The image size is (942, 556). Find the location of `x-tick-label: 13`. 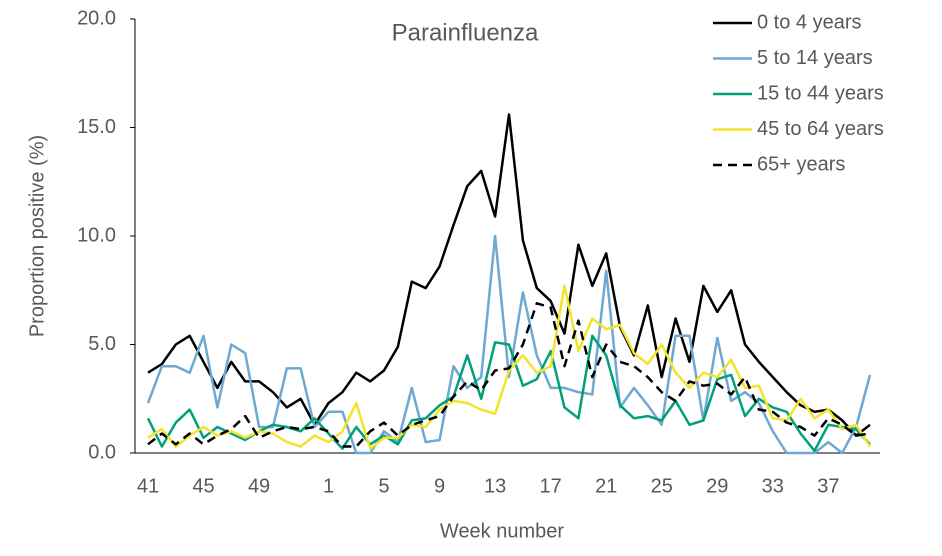

x-tick-label: 13 is located at coordinates (495, 486).